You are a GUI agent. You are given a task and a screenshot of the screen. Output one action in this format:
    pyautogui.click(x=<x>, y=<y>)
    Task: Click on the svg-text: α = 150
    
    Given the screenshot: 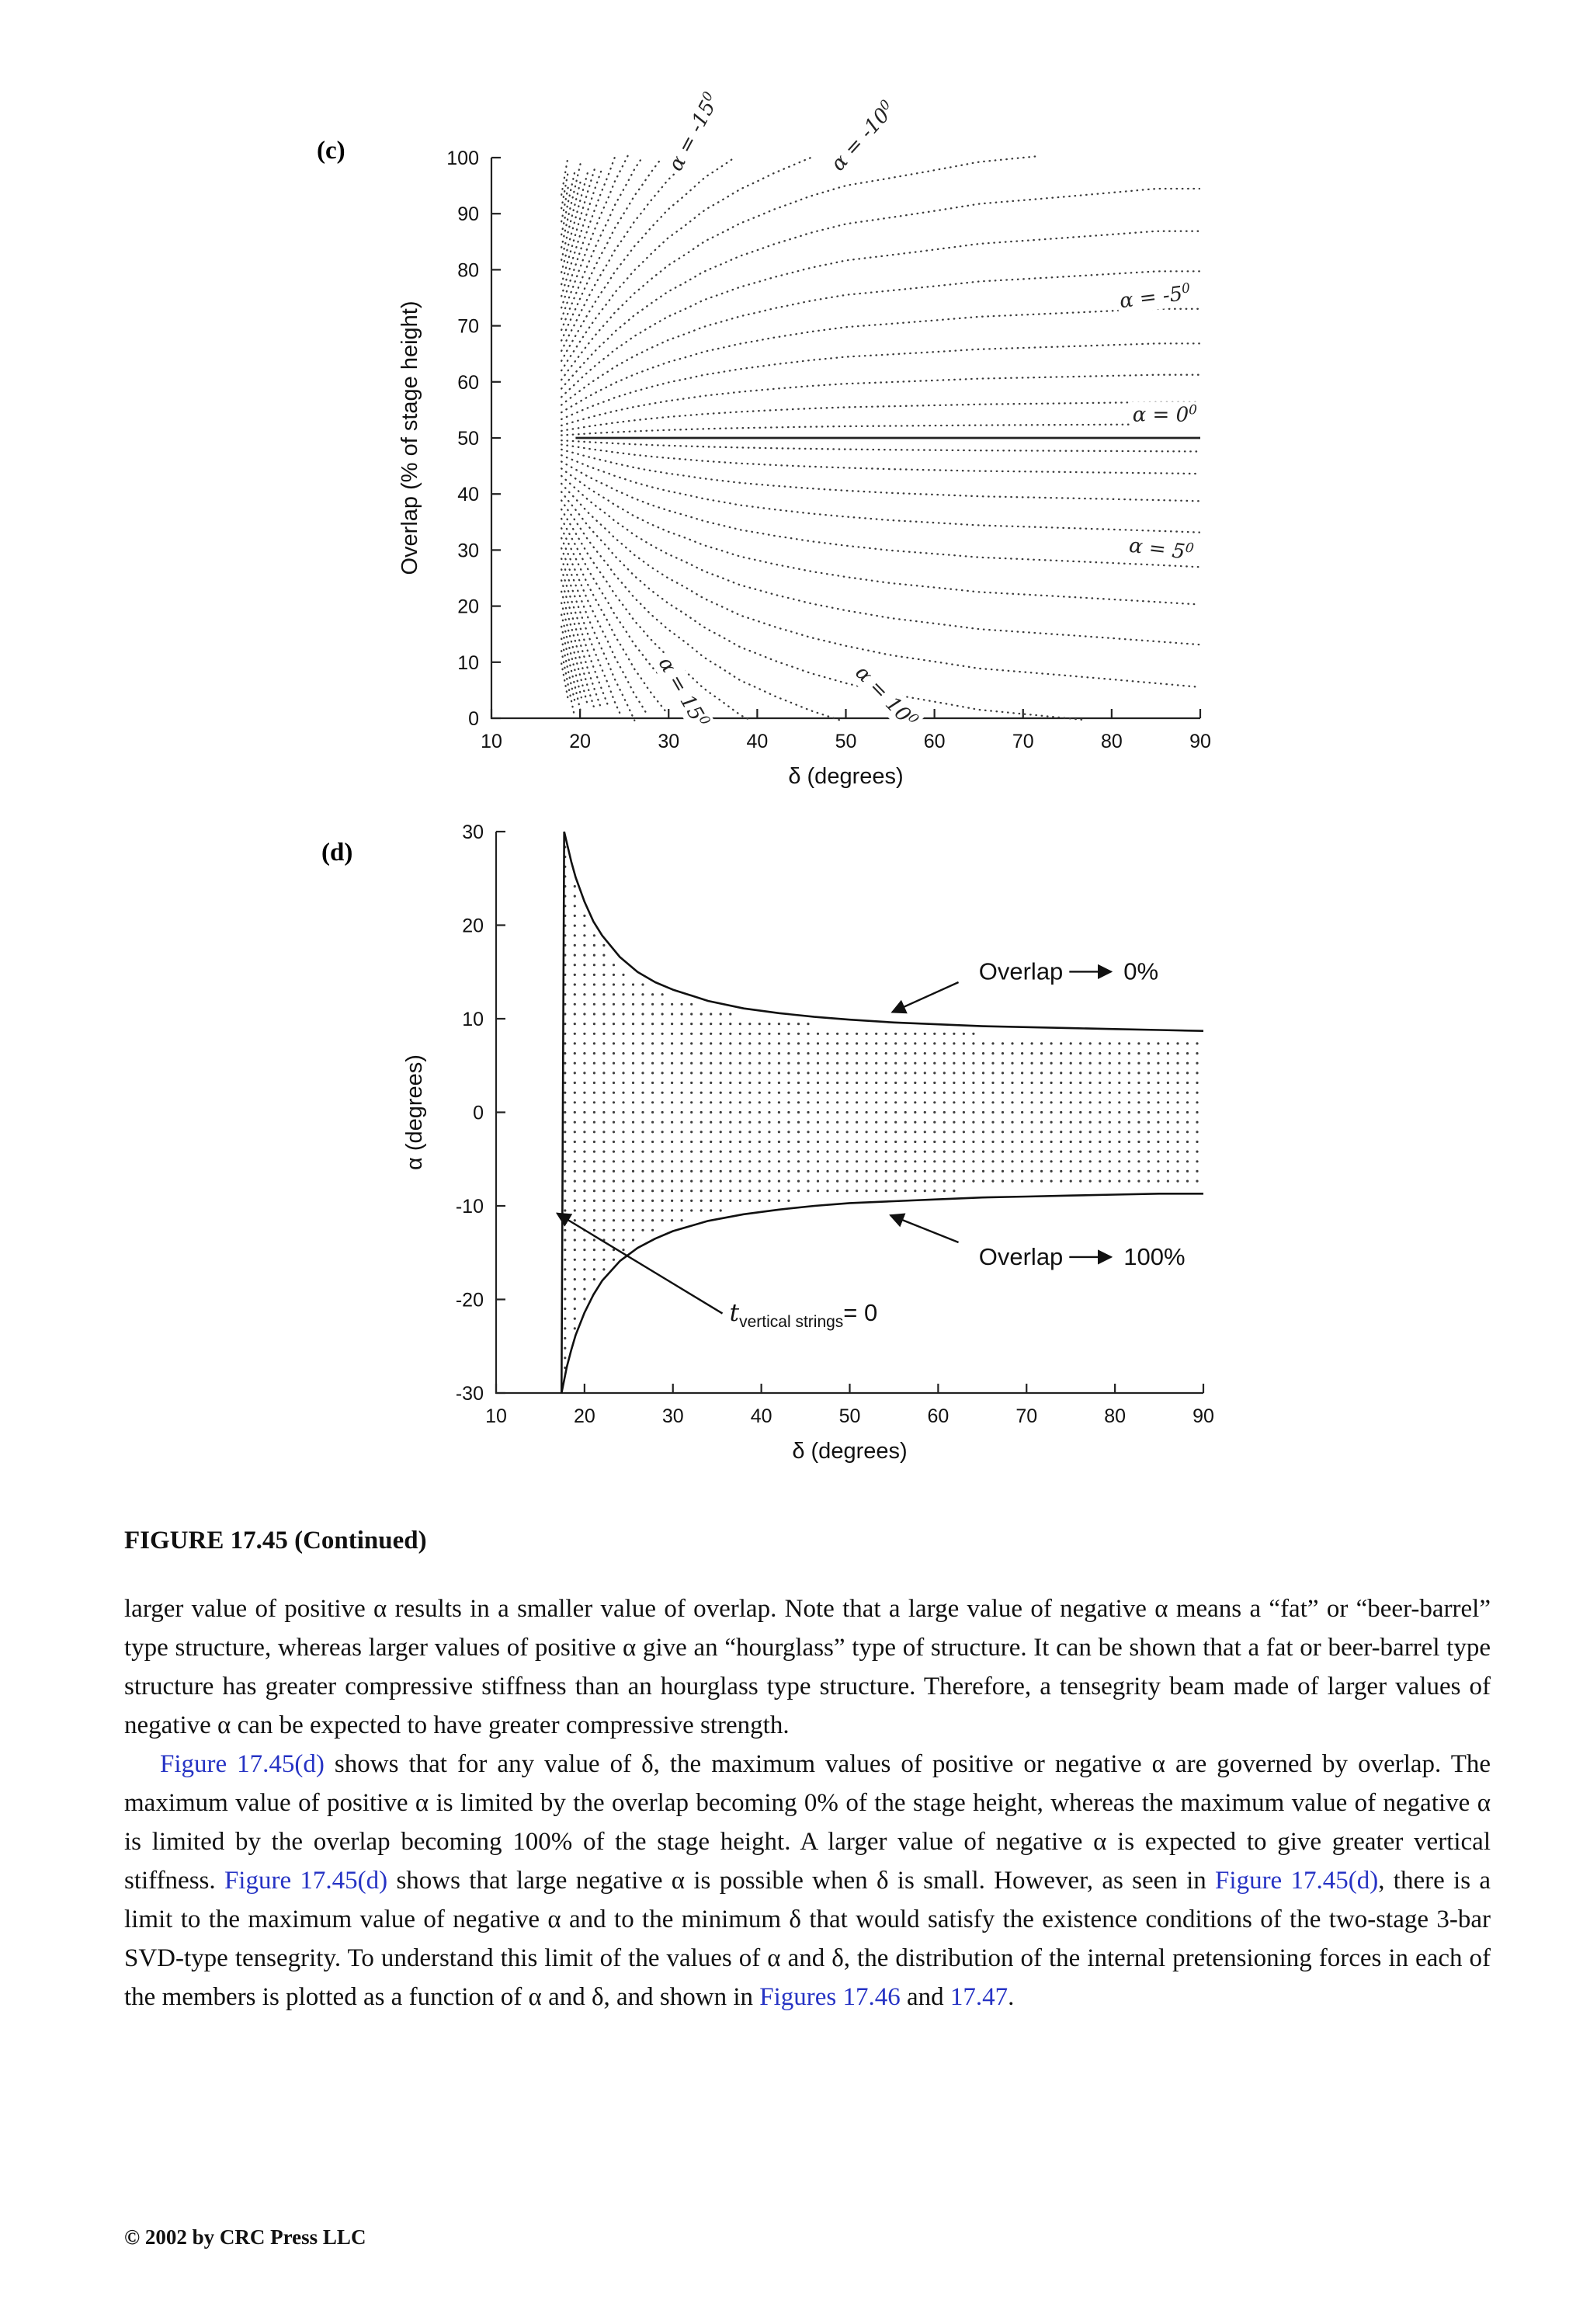 What is the action you would take?
    pyautogui.click(x=683, y=692)
    